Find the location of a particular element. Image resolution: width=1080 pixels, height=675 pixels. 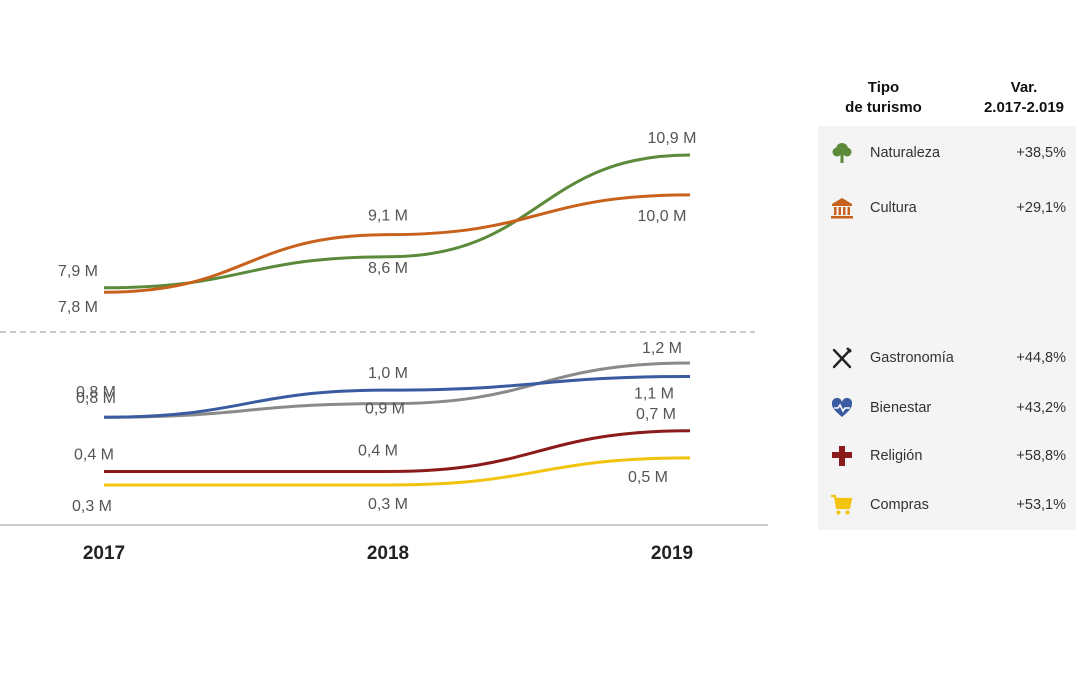

data-label: 7,9 M is located at coordinates (78, 271).